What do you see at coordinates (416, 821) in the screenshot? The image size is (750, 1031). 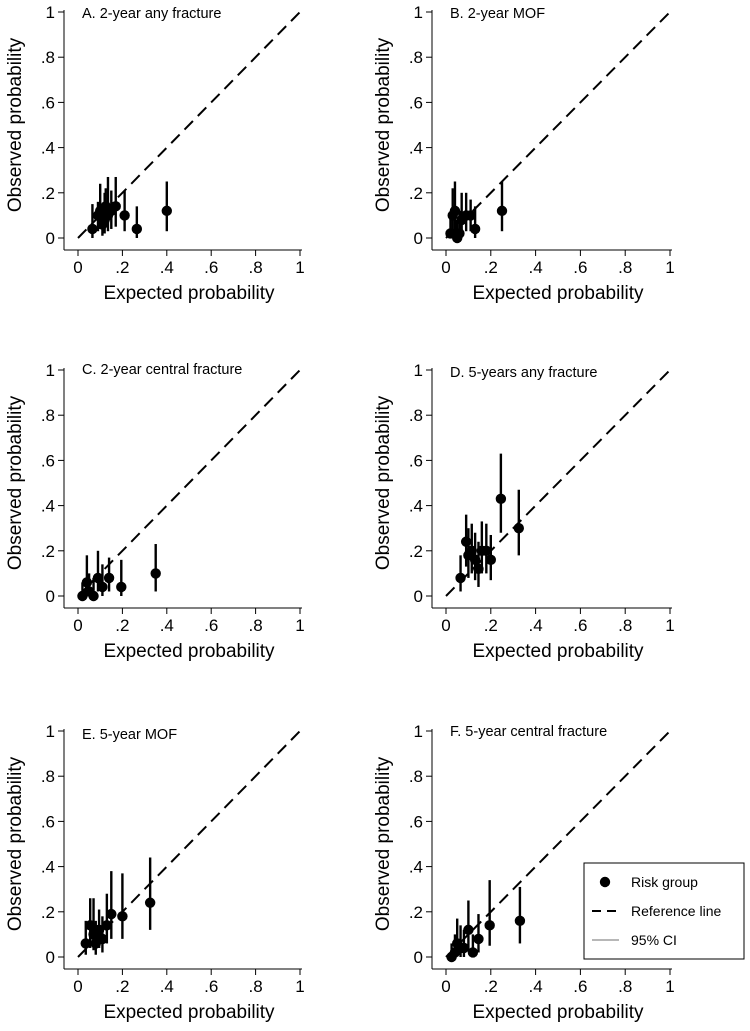 I see `y-tick-label-f: .6` at bounding box center [416, 821].